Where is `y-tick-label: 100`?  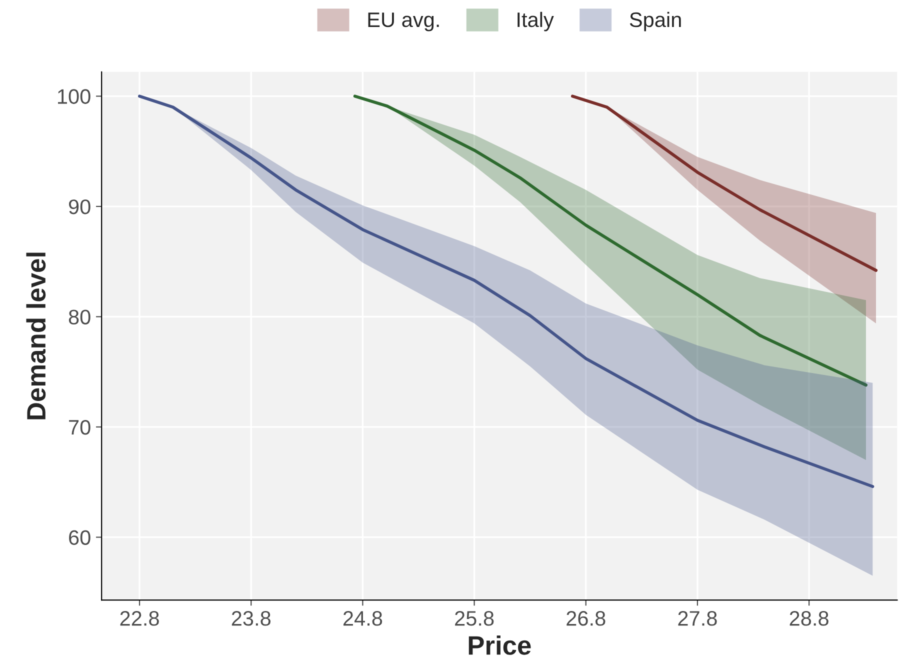 y-tick-label: 100 is located at coordinates (74, 96).